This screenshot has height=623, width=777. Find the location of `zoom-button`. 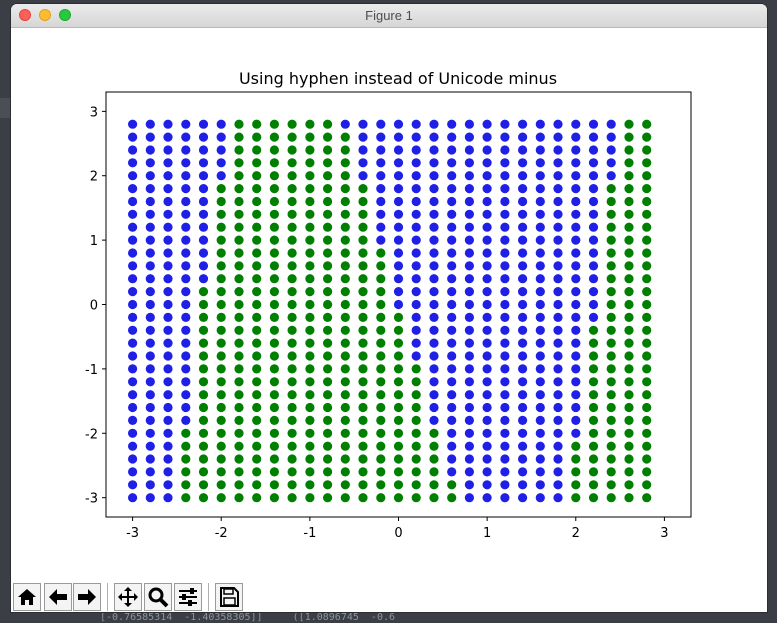

zoom-button is located at coordinates (158, 597).